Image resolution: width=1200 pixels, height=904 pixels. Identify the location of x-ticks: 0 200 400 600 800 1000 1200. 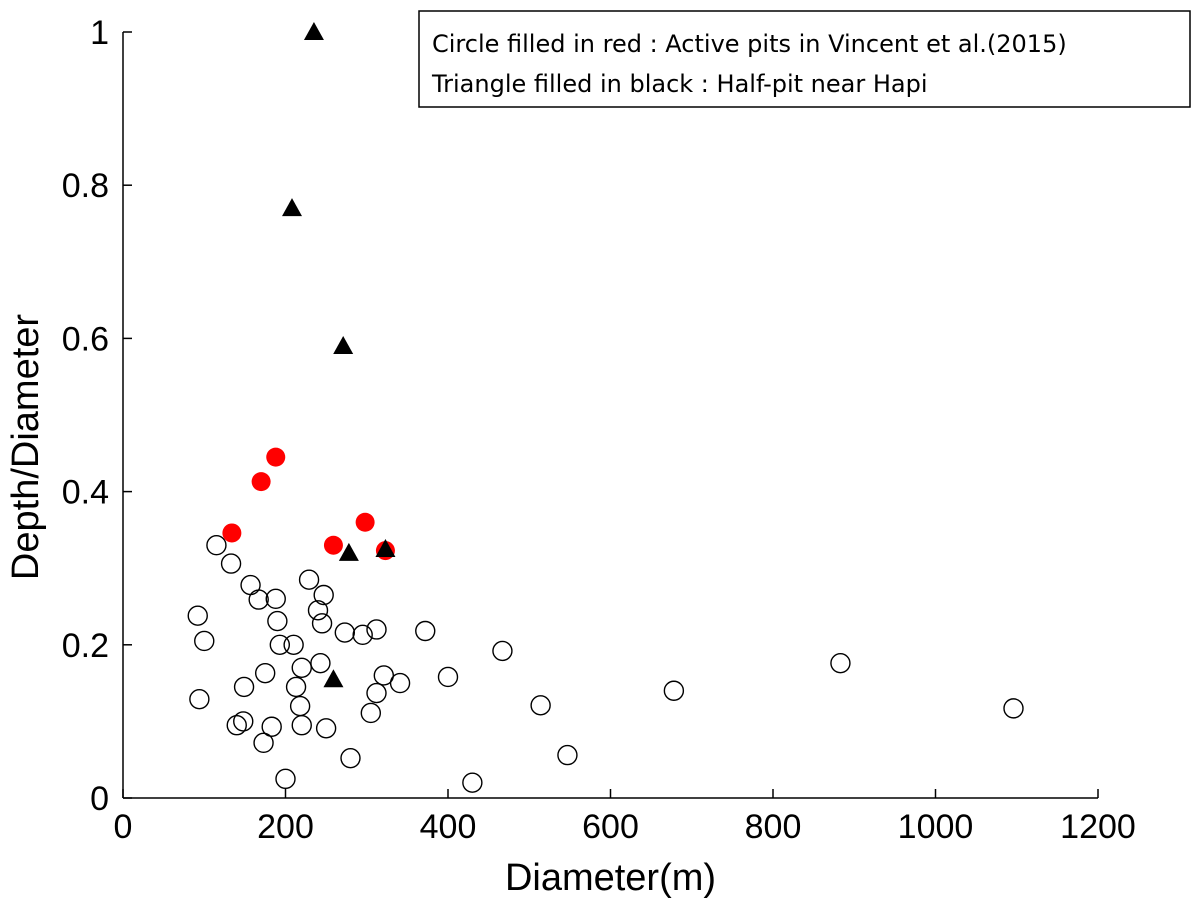
(625, 817).